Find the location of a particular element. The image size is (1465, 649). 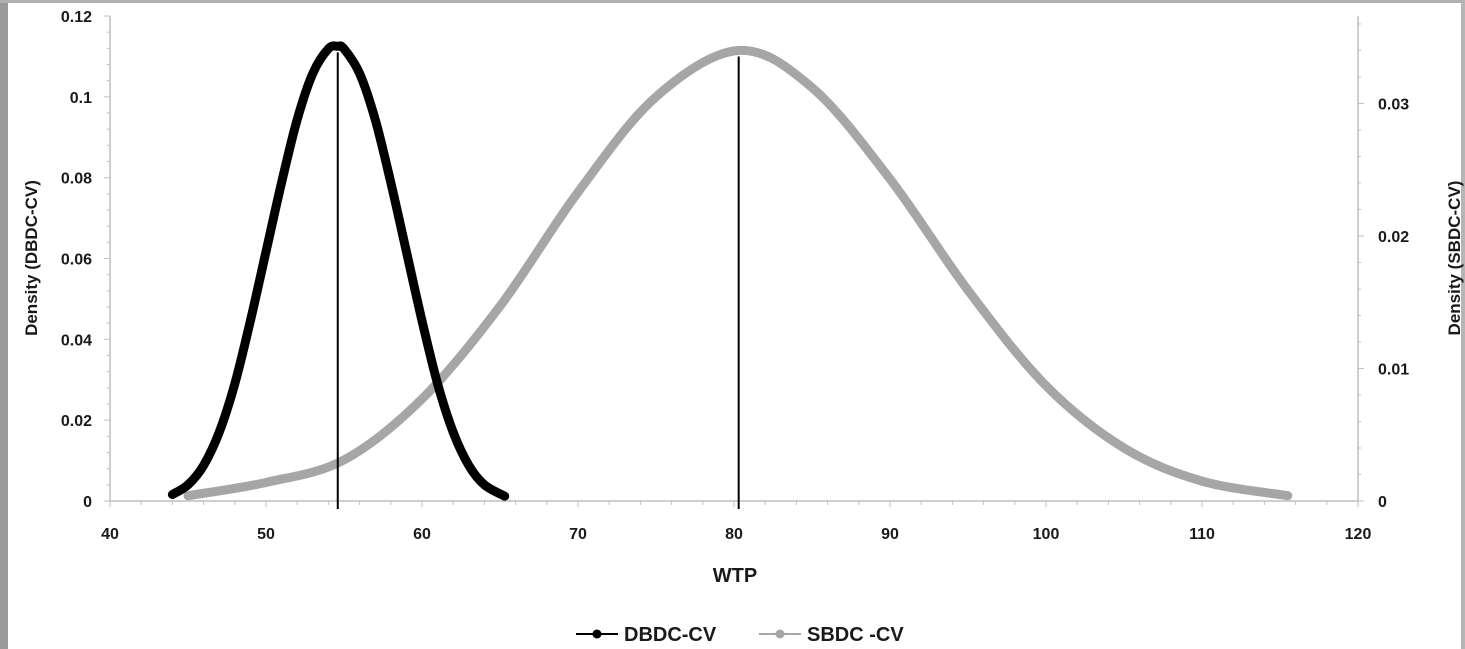

x-tick-label: 50 is located at coordinates (266, 534).